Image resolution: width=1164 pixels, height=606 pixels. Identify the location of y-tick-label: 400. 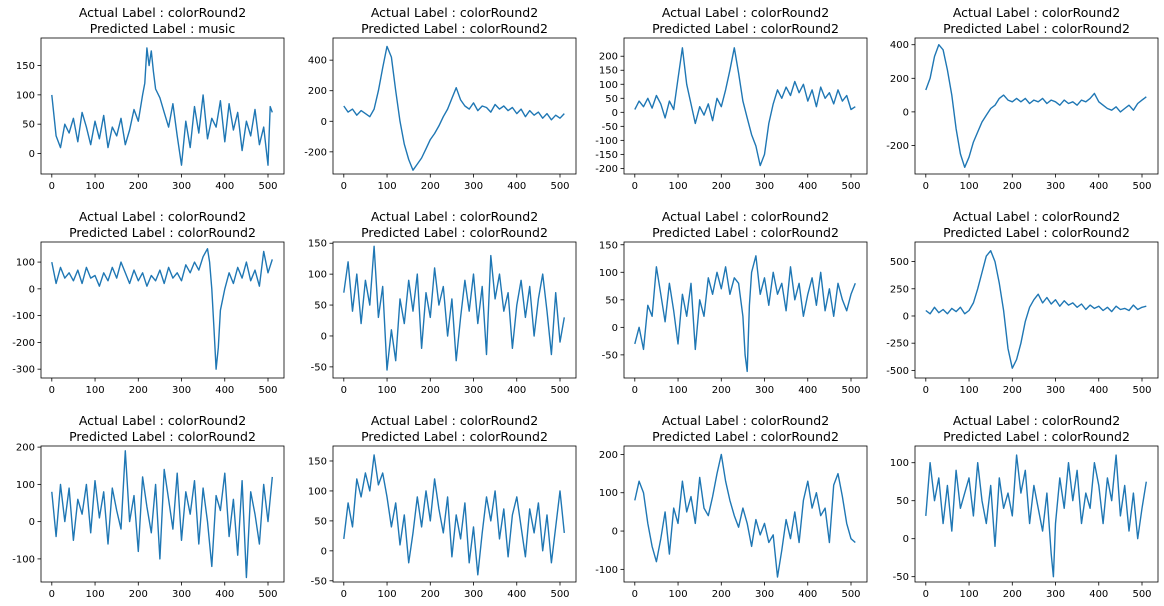
(317, 61).